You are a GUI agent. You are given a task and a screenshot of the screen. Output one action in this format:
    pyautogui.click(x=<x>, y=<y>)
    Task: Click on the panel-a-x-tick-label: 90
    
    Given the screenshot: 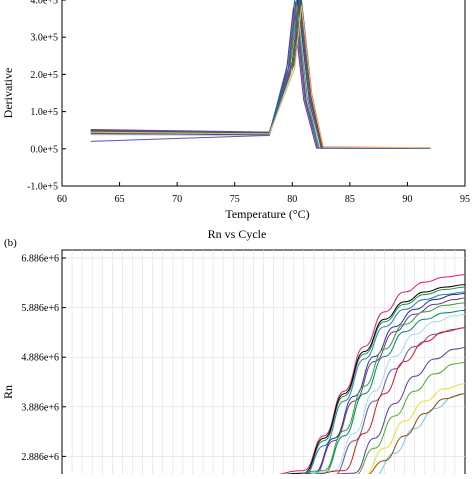 What is the action you would take?
    pyautogui.click(x=407, y=199)
    